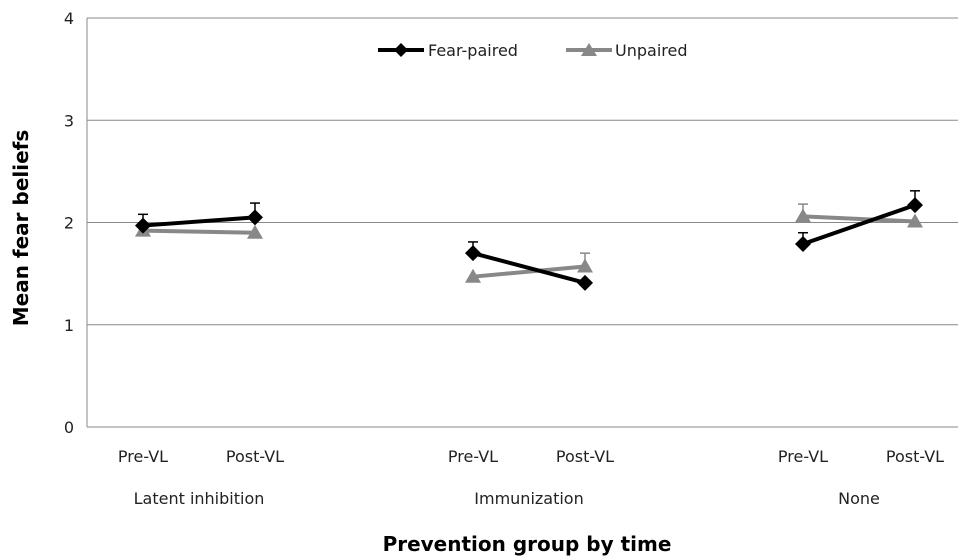 The width and height of the screenshot is (958, 560). What do you see at coordinates (532, 50) in the screenshot?
I see `legend: Fear-paired Unpaired` at bounding box center [532, 50].